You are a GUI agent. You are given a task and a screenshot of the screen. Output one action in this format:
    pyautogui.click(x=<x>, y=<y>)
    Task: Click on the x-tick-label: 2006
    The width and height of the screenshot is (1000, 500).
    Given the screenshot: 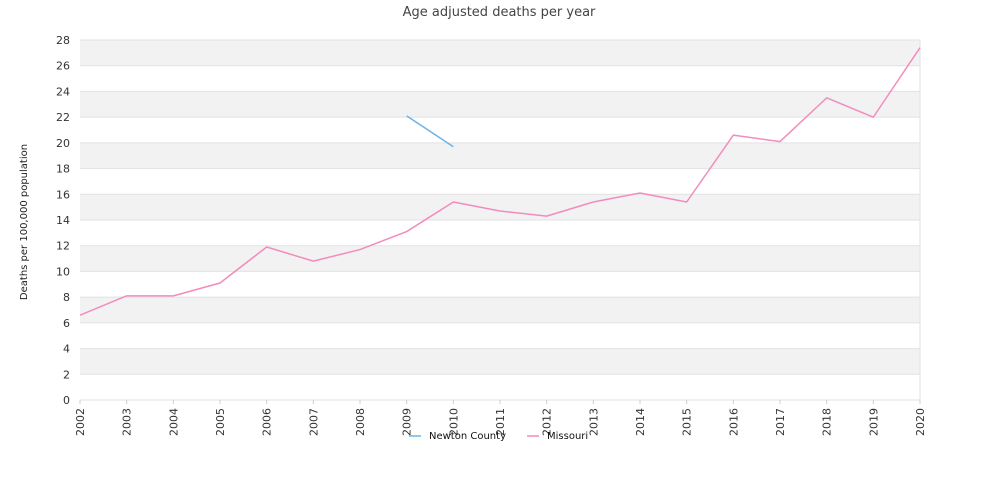 What is the action you would take?
    pyautogui.click(x=267, y=422)
    